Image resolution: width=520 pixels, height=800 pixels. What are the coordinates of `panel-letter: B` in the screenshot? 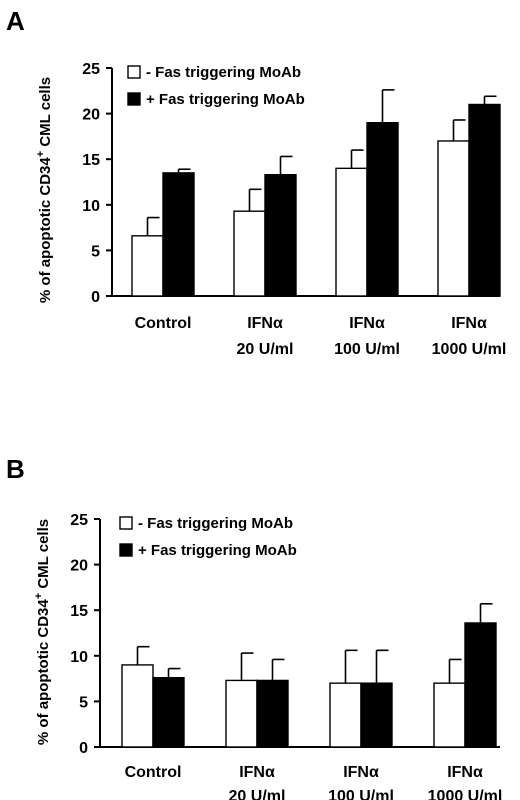 It's located at (15, 469).